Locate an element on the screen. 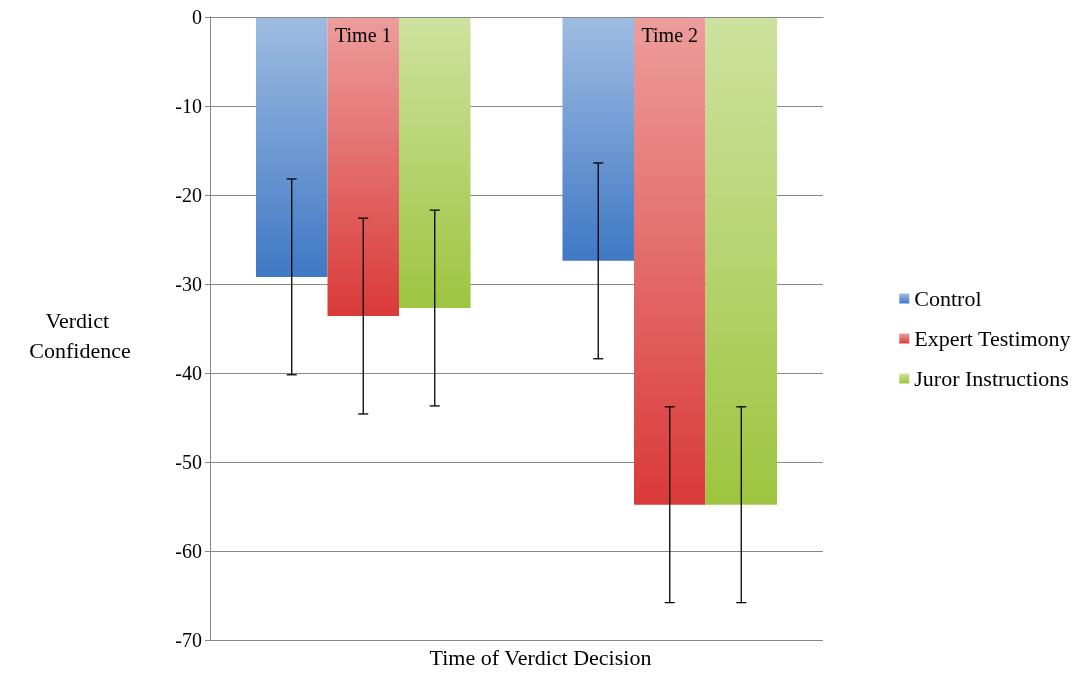 The image size is (1081, 677). legend-label: Control is located at coordinates (948, 298).